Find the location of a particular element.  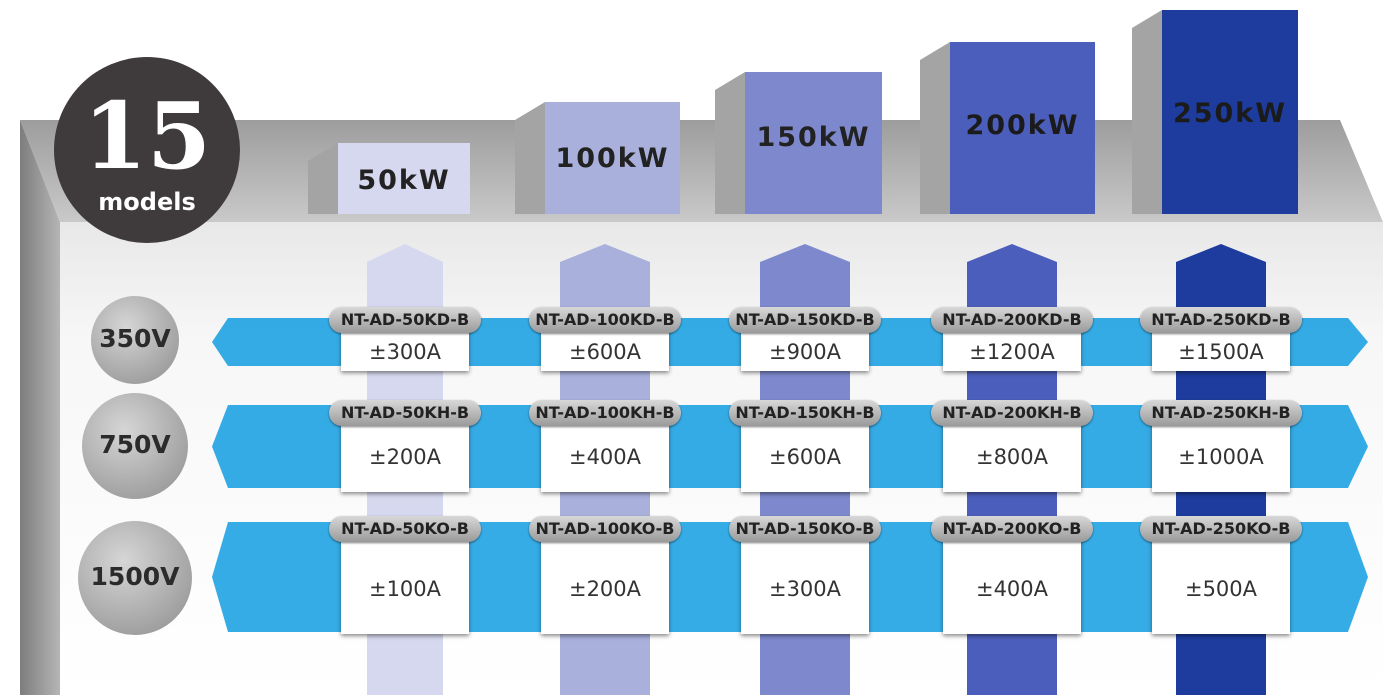

current-rating: ±1200A is located at coordinates (1012, 352).